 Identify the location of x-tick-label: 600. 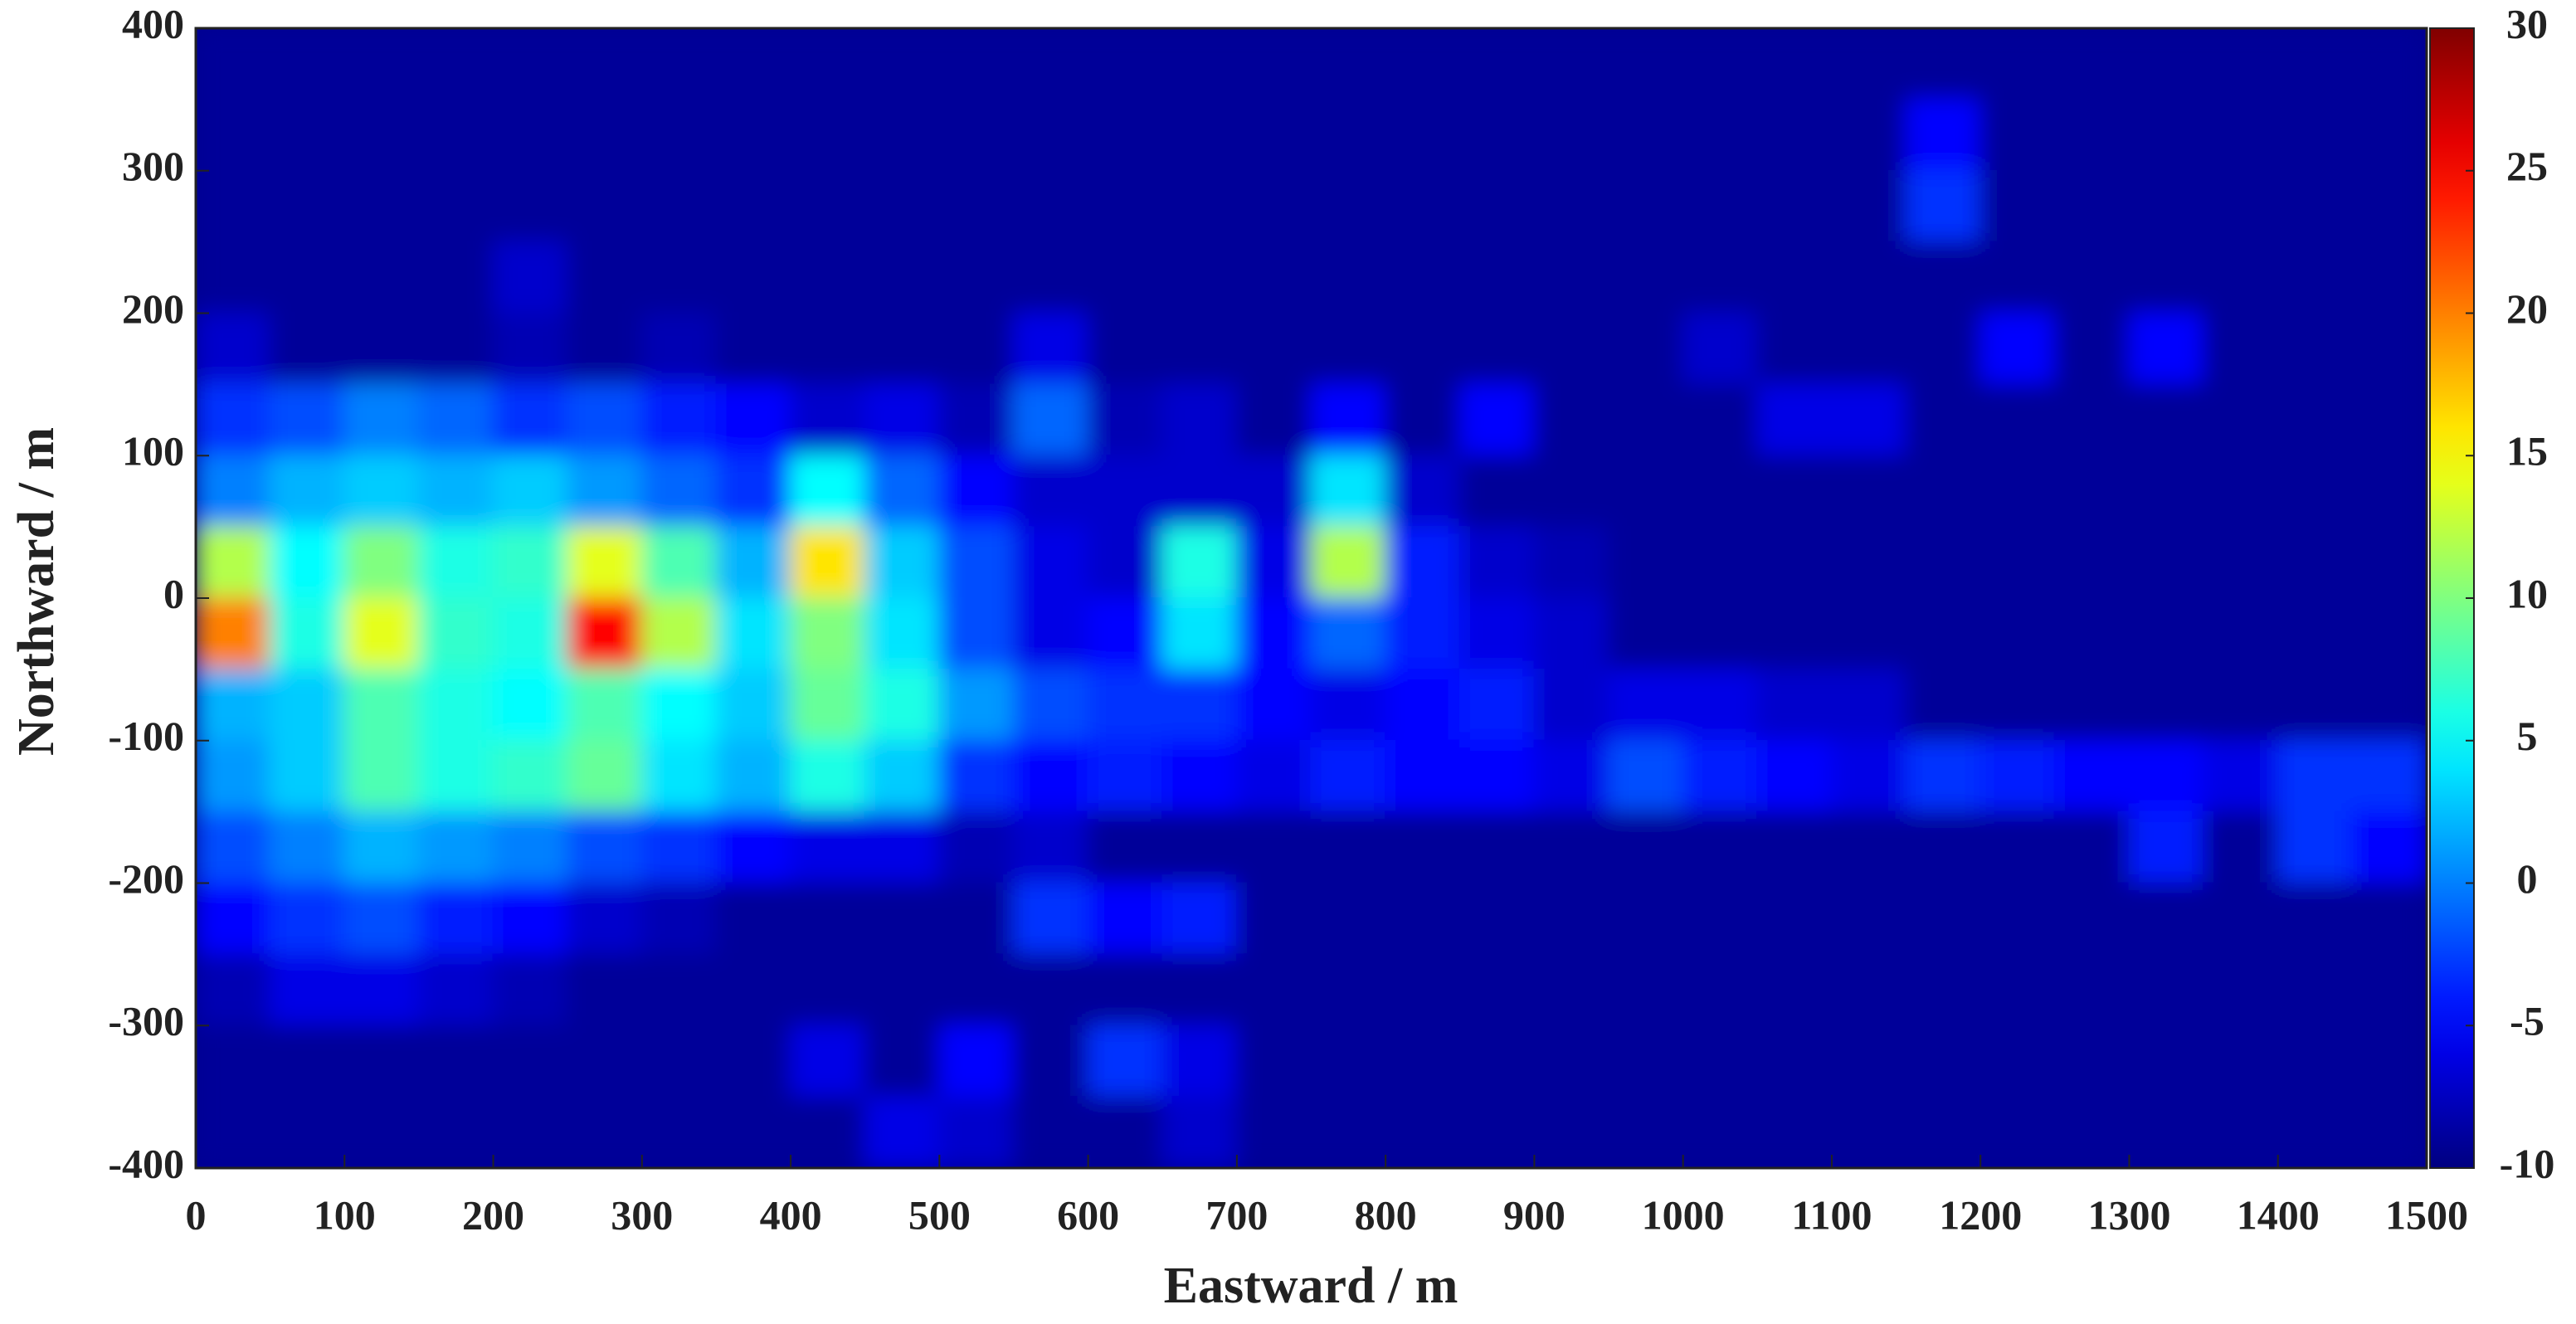
(1088, 1214).